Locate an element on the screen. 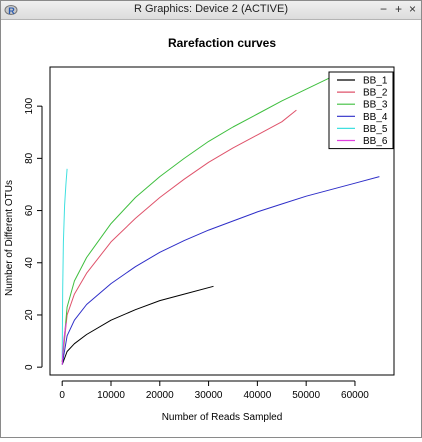 The width and height of the screenshot is (422, 442). x-tick-label: 20000 is located at coordinates (160, 395).